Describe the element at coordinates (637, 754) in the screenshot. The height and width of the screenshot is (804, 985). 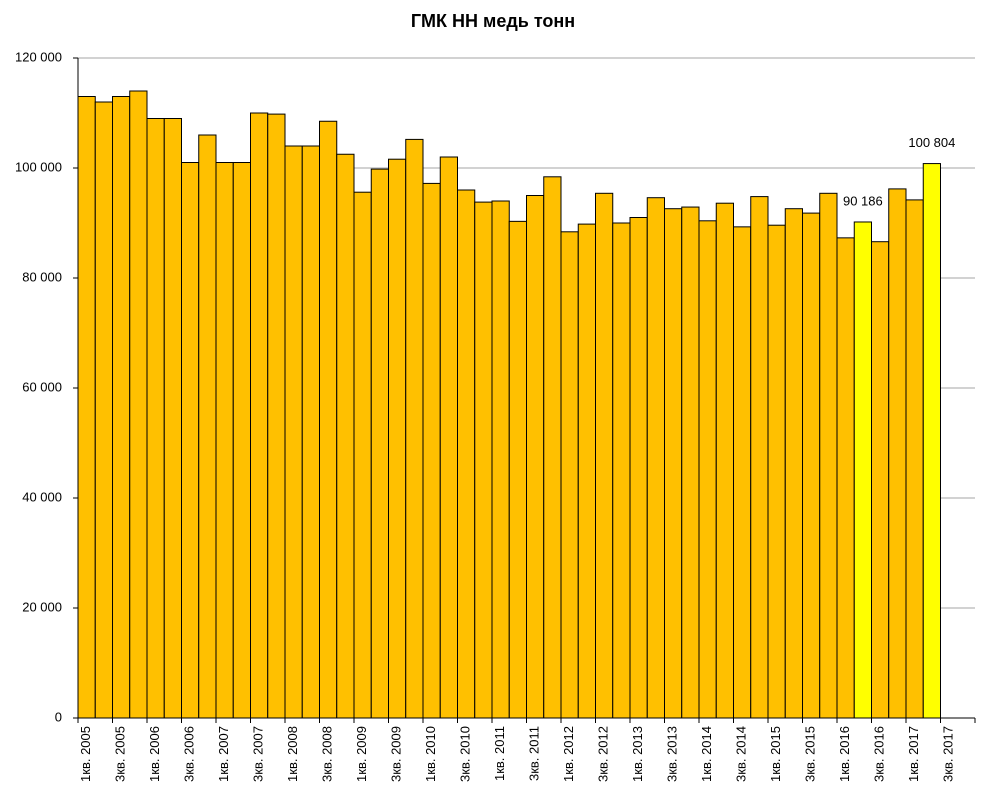
I see `x-tick-label: 1кв. 2013` at that location.